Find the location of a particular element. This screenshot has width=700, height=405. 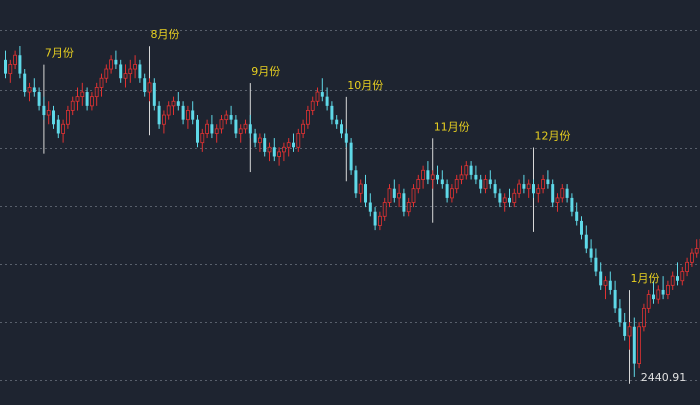

month-label-5: 12月份 is located at coordinates (553, 135).